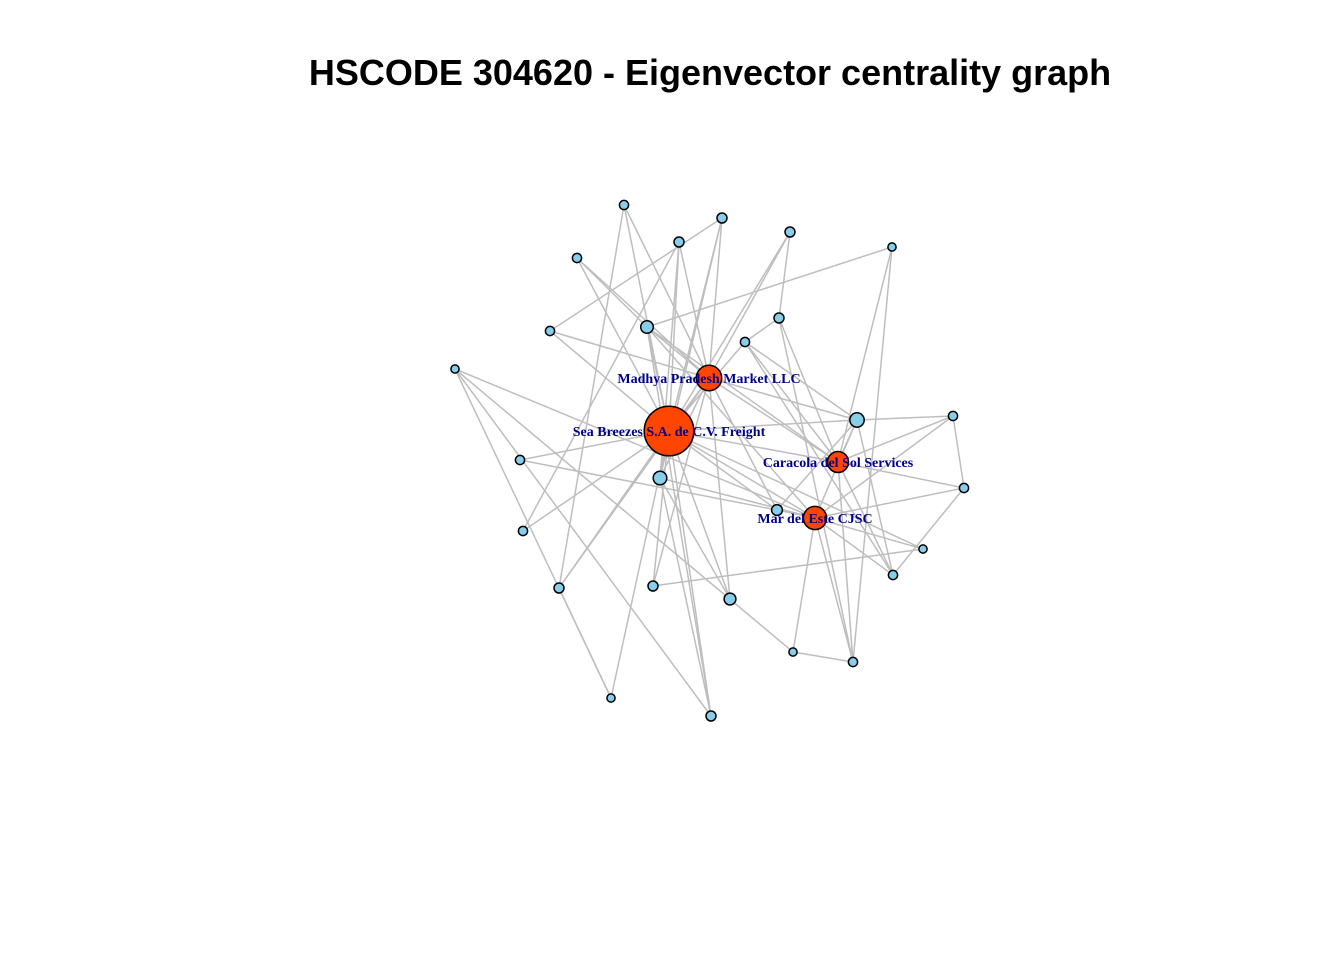 The width and height of the screenshot is (1344, 960). Describe the element at coordinates (793, 652) in the screenshot. I see `graph-node-n25` at that location.